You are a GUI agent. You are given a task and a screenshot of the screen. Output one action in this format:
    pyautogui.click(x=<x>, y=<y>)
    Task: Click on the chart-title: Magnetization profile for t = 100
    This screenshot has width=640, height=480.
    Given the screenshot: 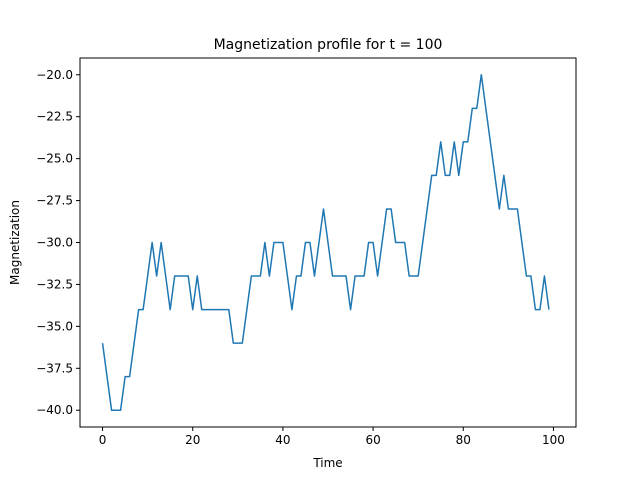 What is the action you would take?
    pyautogui.click(x=328, y=45)
    